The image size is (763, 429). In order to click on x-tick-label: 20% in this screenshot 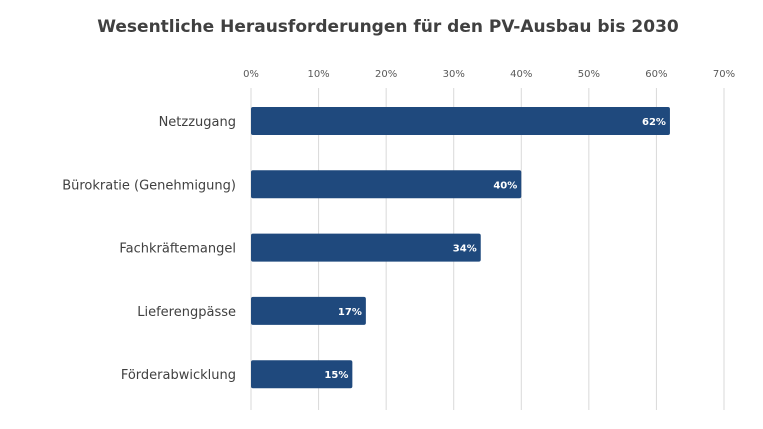, I will do `click(386, 74)`.